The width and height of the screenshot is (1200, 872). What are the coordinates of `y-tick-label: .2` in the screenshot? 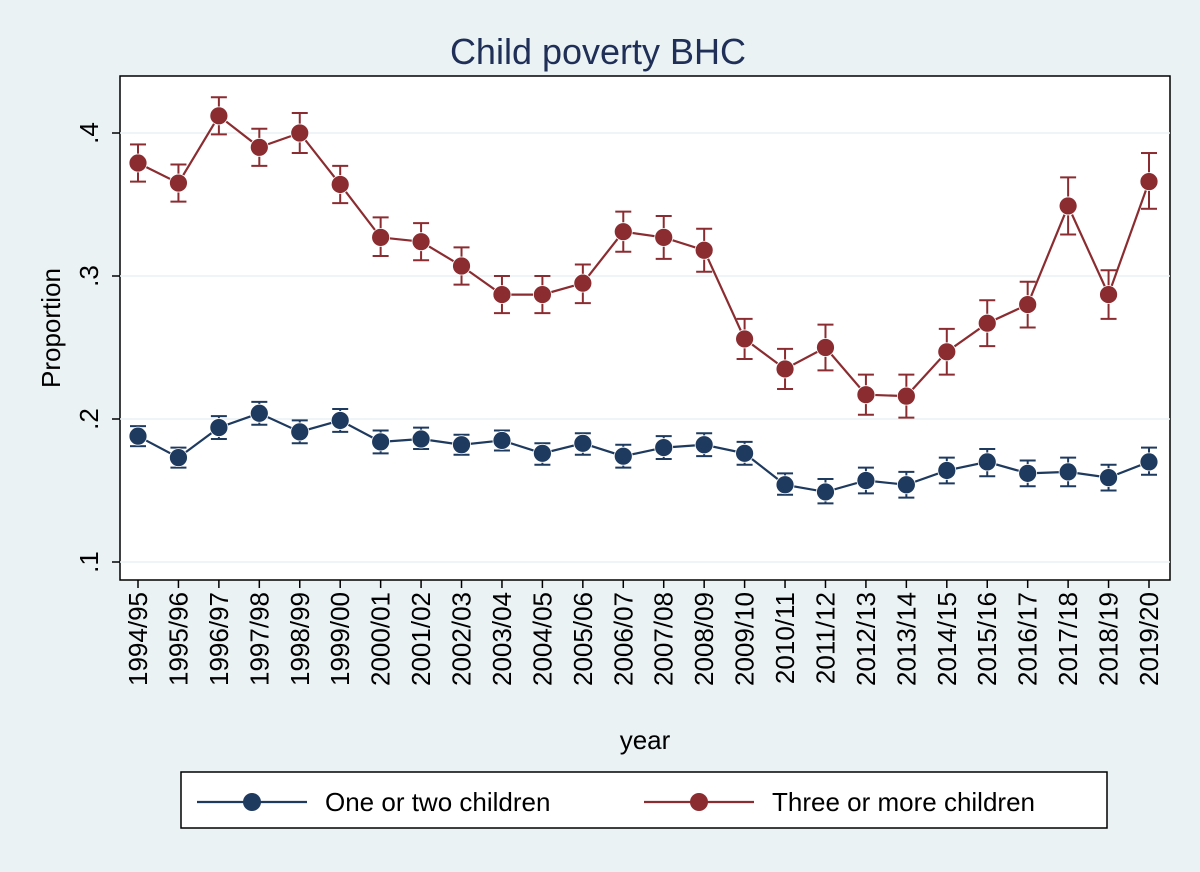 It's located at (89, 419).